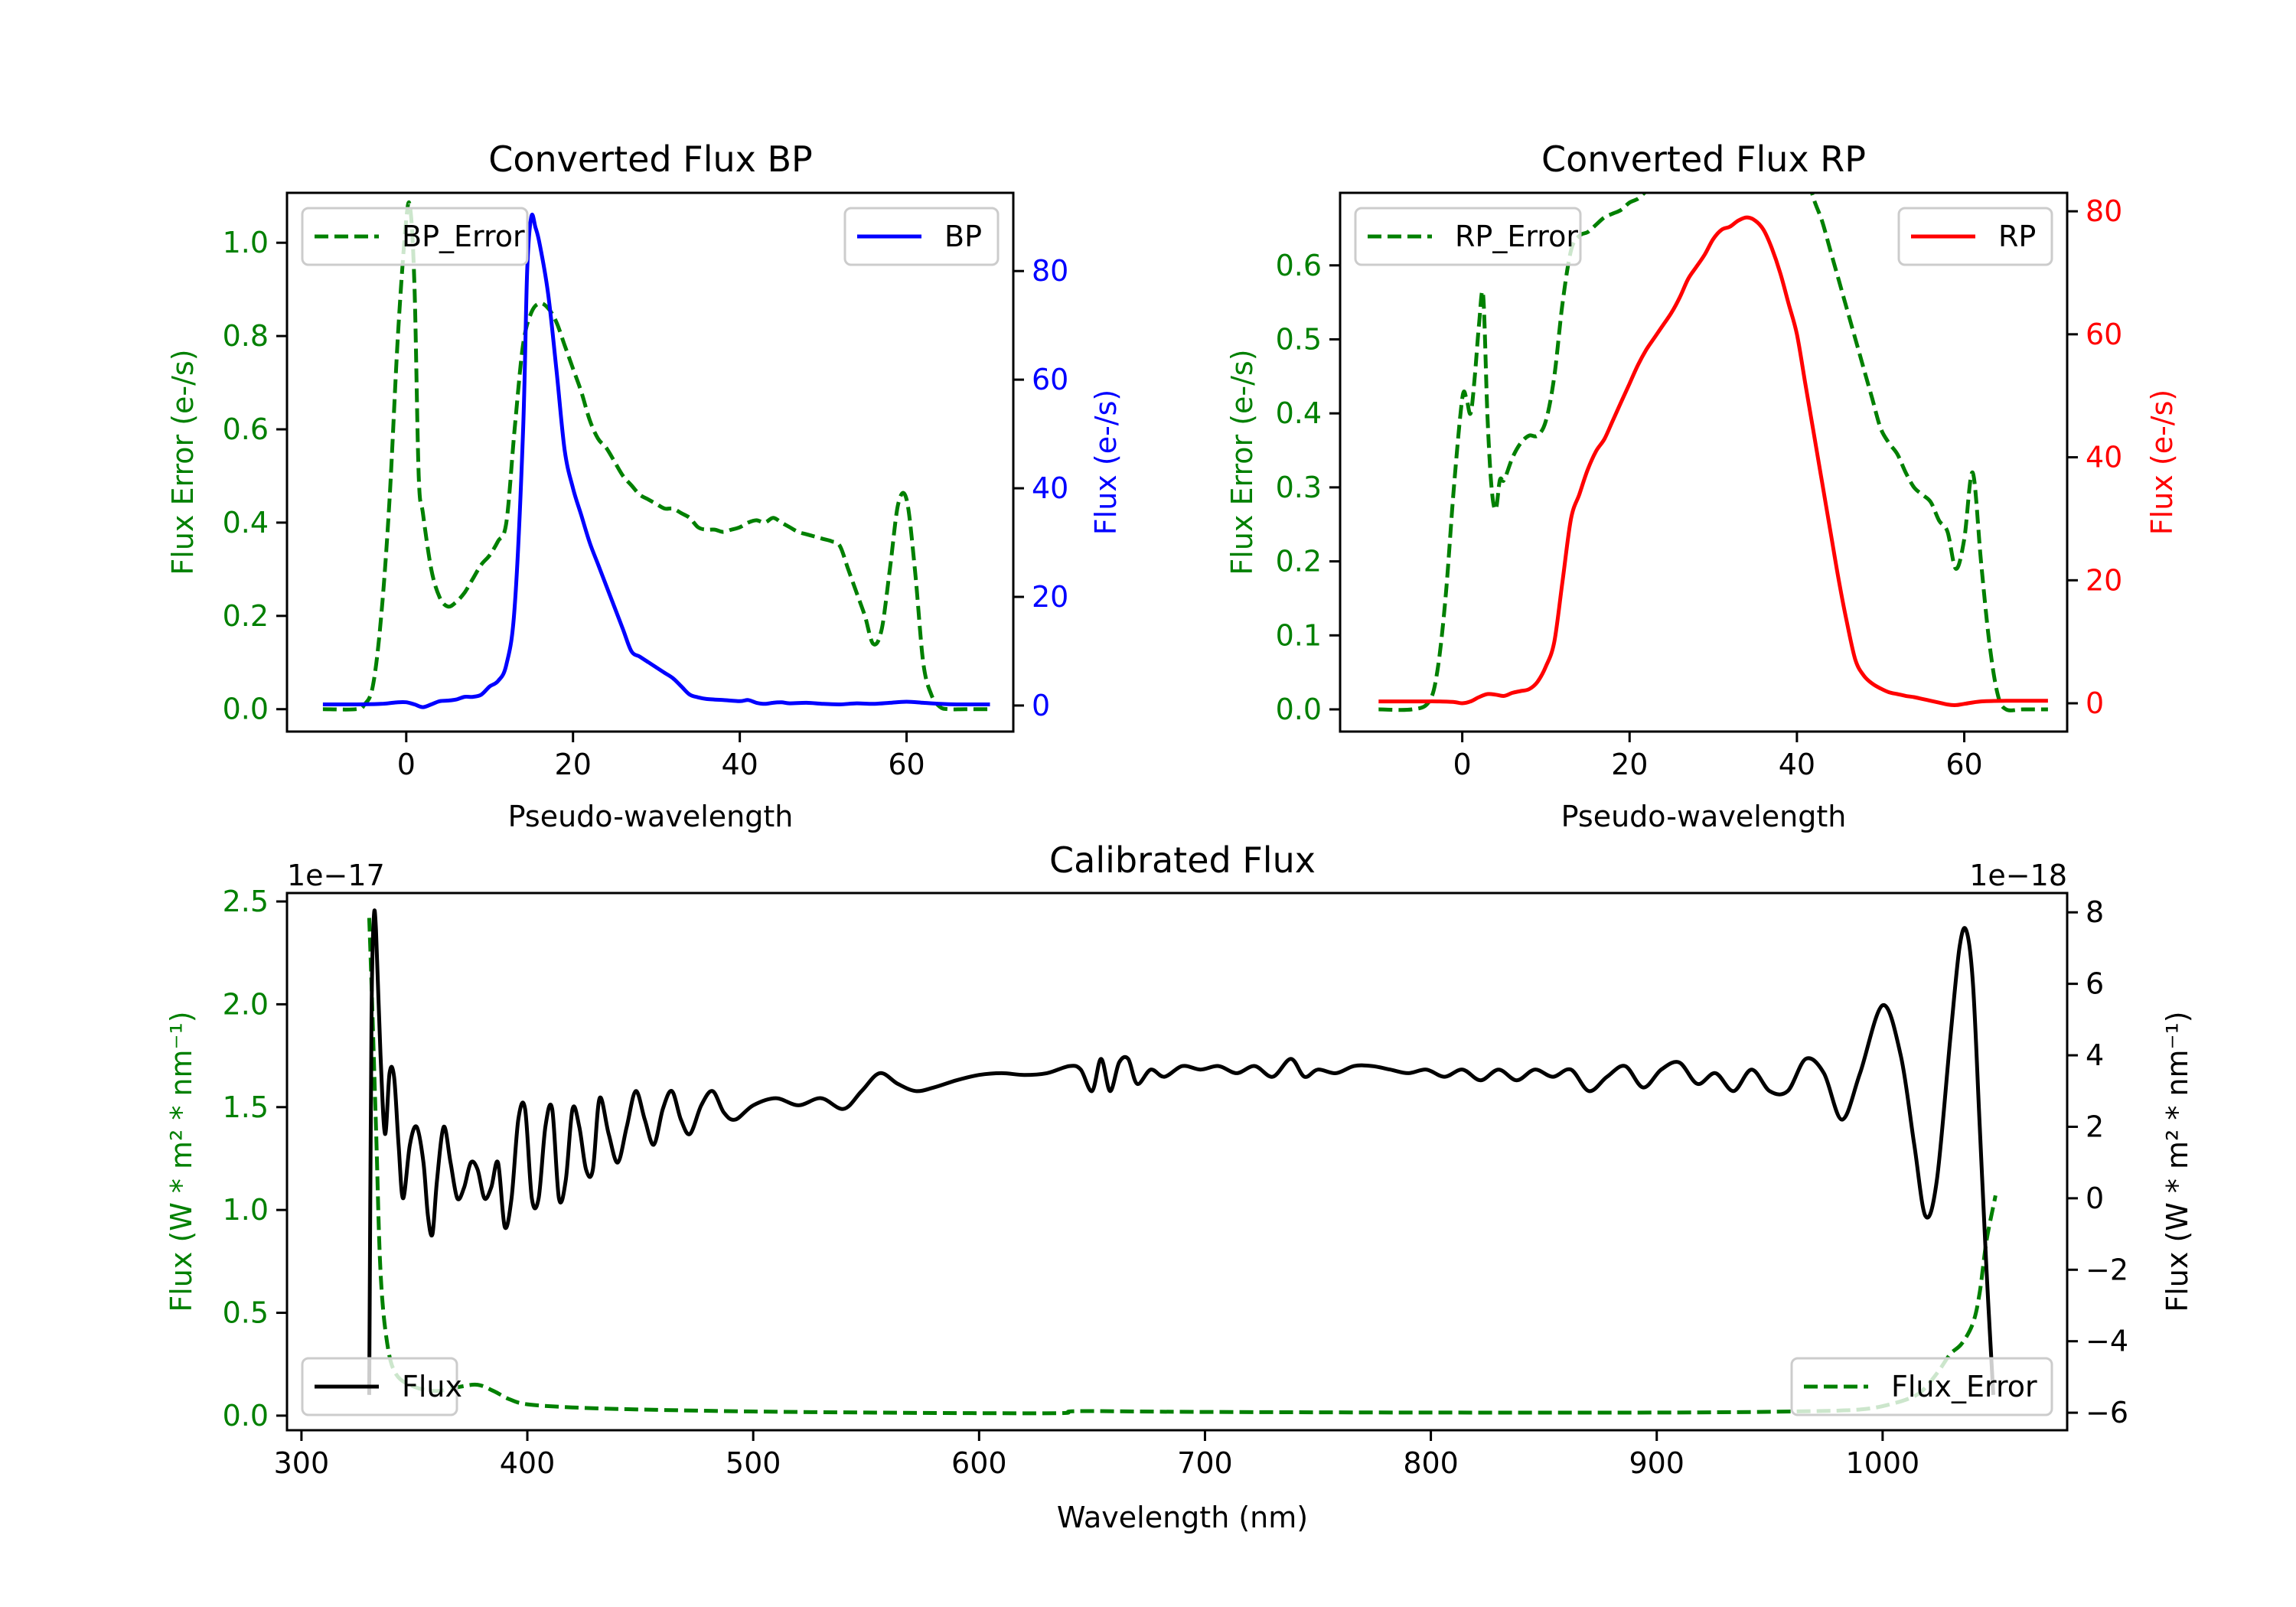 This screenshot has height=1607, width=2296. What do you see at coordinates (2095, 984) in the screenshot?
I see `y-tick-label-right: 6` at bounding box center [2095, 984].